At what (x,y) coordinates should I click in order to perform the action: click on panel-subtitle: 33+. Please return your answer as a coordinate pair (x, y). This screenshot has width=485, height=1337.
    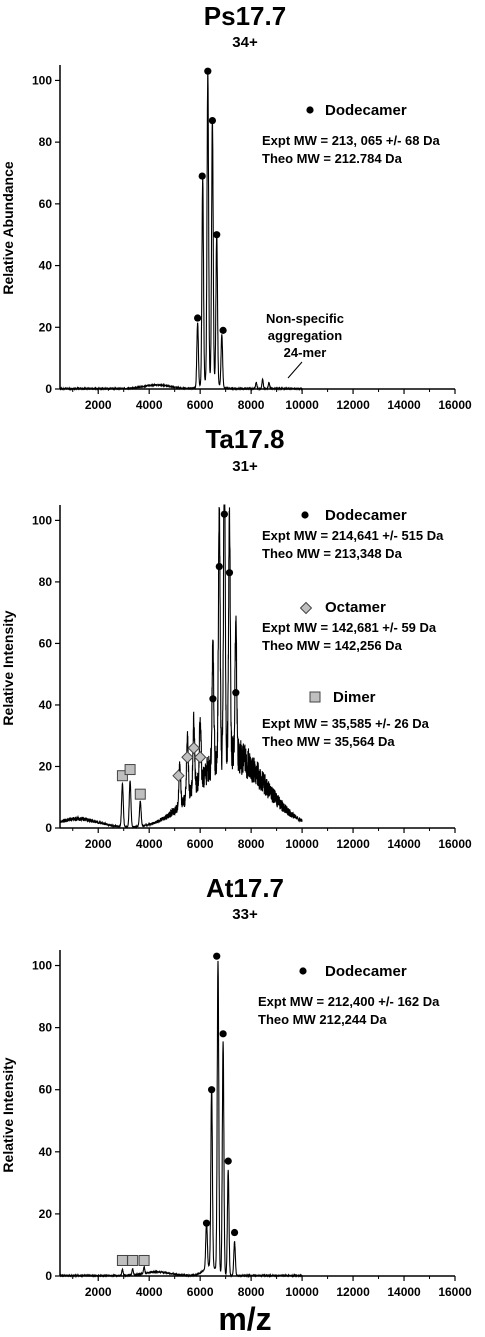
    Looking at the image, I should click on (245, 914).